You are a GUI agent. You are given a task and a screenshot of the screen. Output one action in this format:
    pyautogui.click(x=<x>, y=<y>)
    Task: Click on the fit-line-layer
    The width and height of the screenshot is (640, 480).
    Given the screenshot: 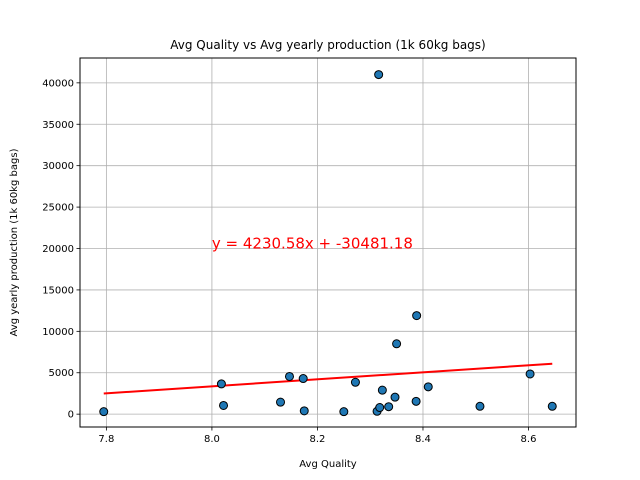 What is the action you would take?
    pyautogui.click(x=328, y=378)
    